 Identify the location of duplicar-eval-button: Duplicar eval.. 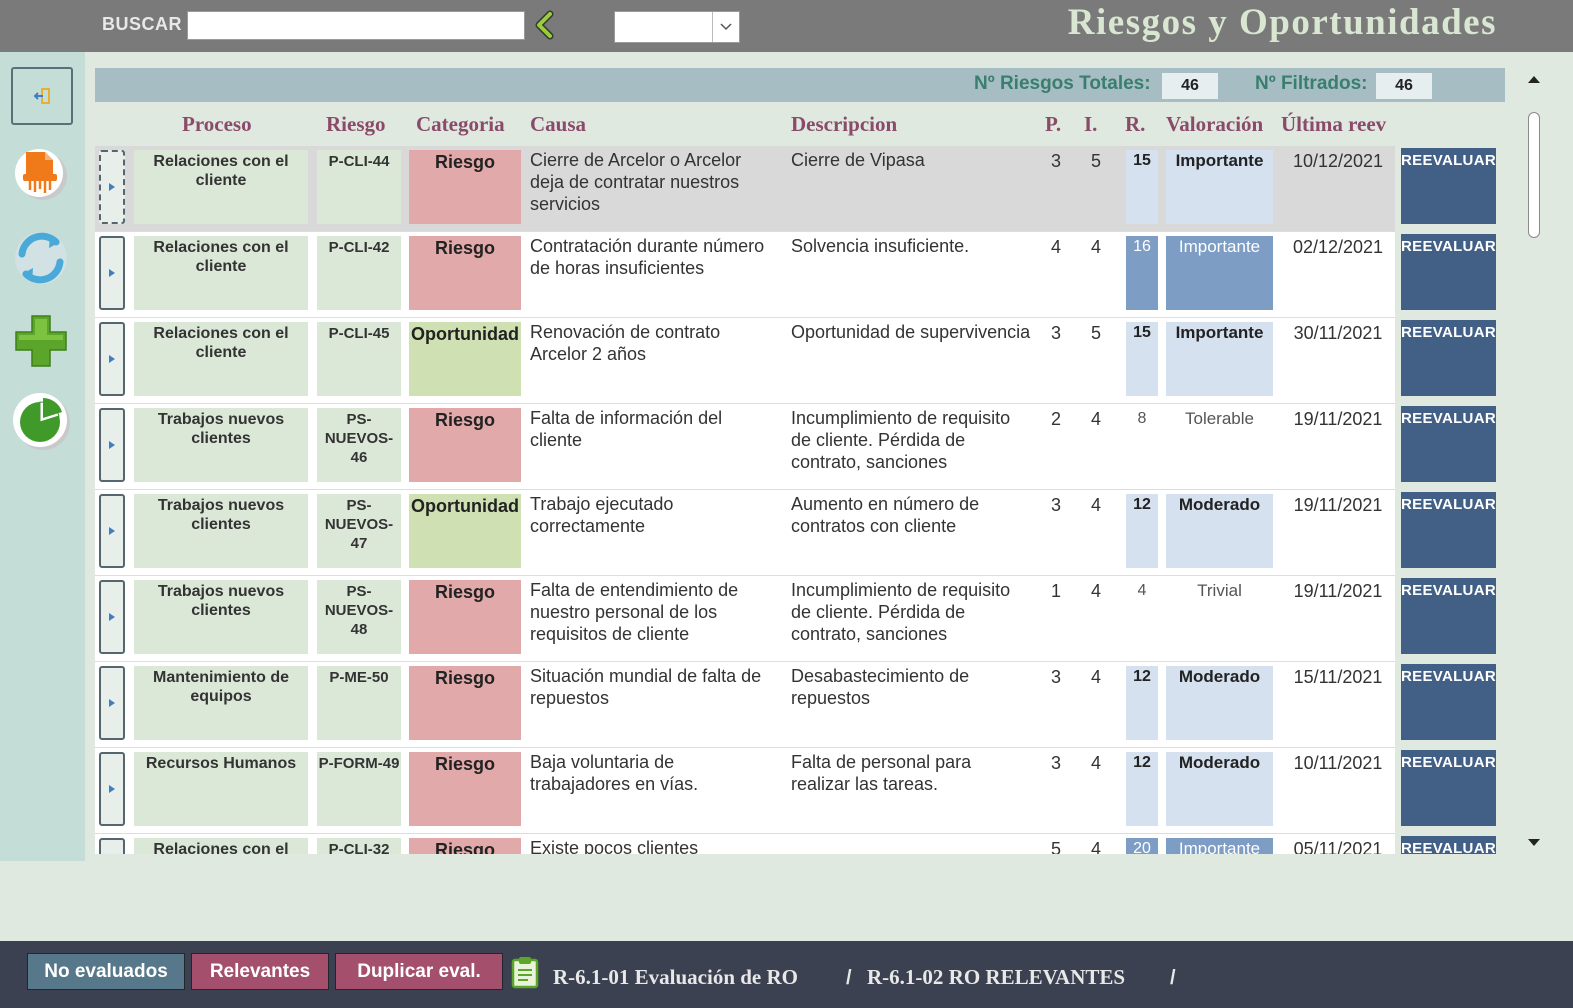
(419, 971).